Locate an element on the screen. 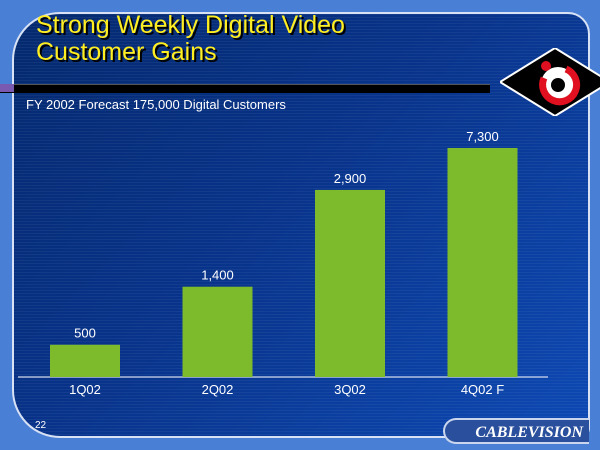 Image resolution: width=600 pixels, height=450 pixels. title-line-2: Customer Gains is located at coordinates (126, 52).